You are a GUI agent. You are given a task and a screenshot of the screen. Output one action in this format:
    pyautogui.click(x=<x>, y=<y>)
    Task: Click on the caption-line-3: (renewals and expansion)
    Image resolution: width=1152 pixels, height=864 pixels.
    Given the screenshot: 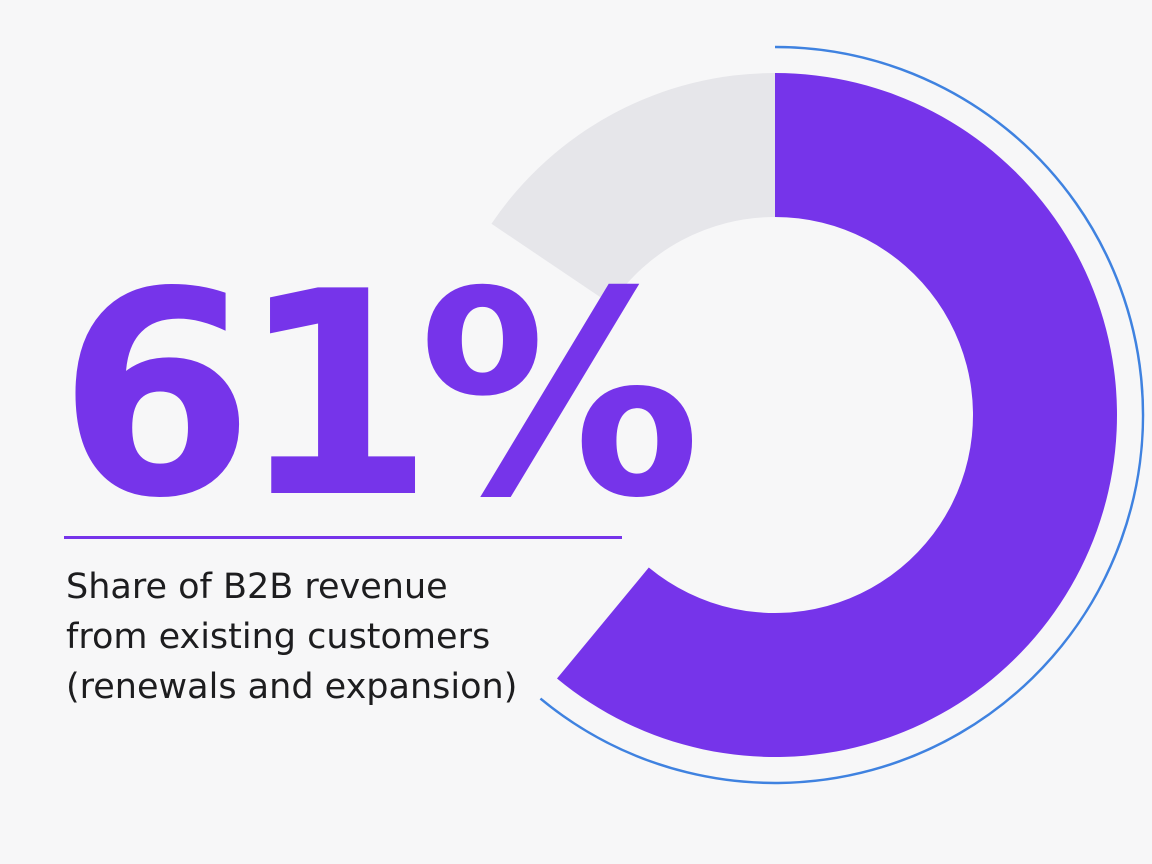 What is the action you would take?
    pyautogui.click(x=292, y=687)
    